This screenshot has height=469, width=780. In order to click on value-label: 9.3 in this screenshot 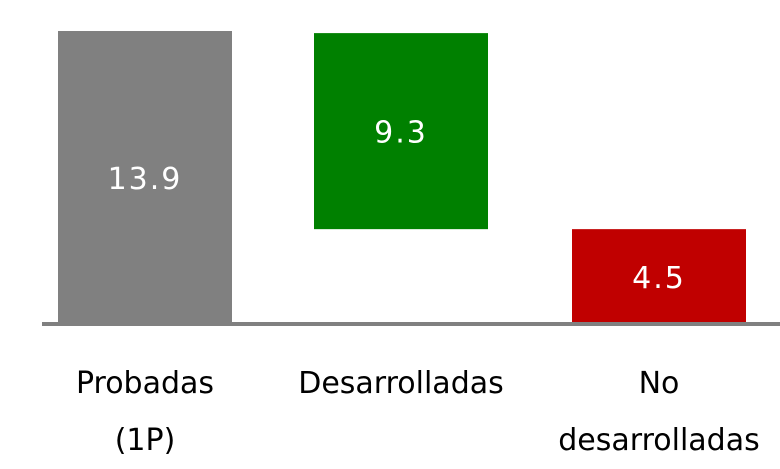, I will do `click(401, 133)`.